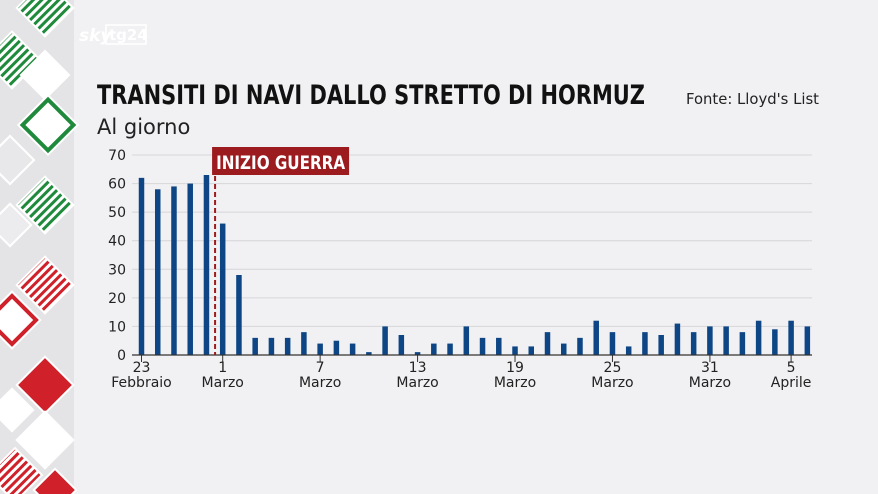 The height and width of the screenshot is (494, 878). What do you see at coordinates (791, 368) in the screenshot?
I see `x-tick-label: 5` at bounding box center [791, 368].